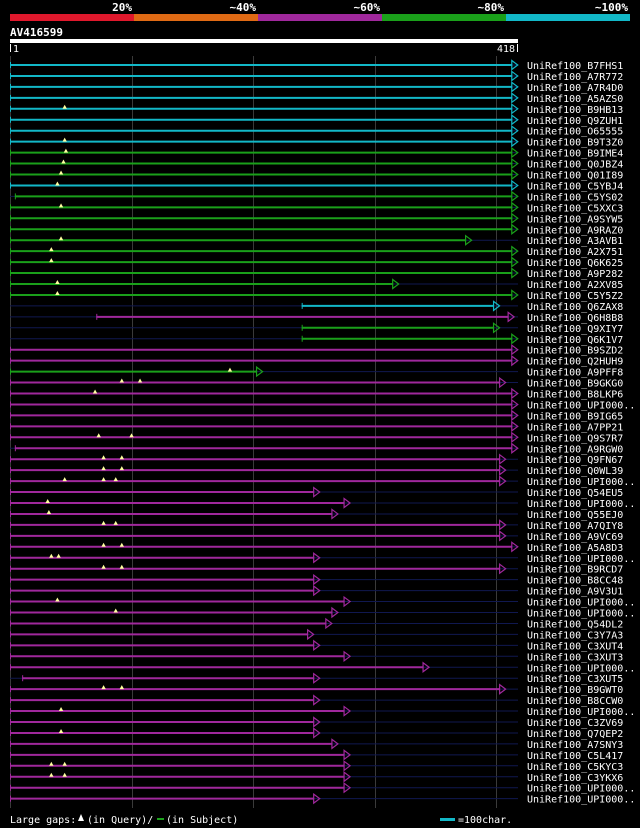 The width and height of the screenshot is (640, 828). Describe the element at coordinates (316, 623) in the screenshot. I see `hit-row: UniRef100_Q54DL2` at that location.